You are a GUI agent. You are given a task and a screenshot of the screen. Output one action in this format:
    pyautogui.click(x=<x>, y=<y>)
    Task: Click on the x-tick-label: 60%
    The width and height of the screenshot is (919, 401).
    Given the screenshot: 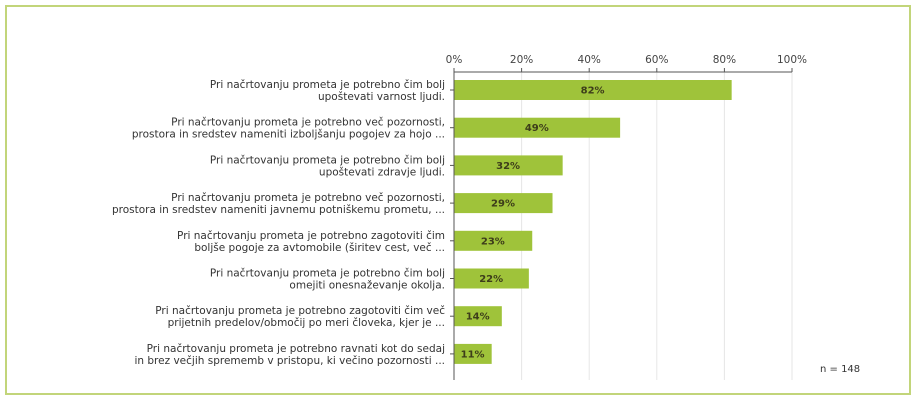 What is the action you would take?
    pyautogui.click(x=656, y=60)
    